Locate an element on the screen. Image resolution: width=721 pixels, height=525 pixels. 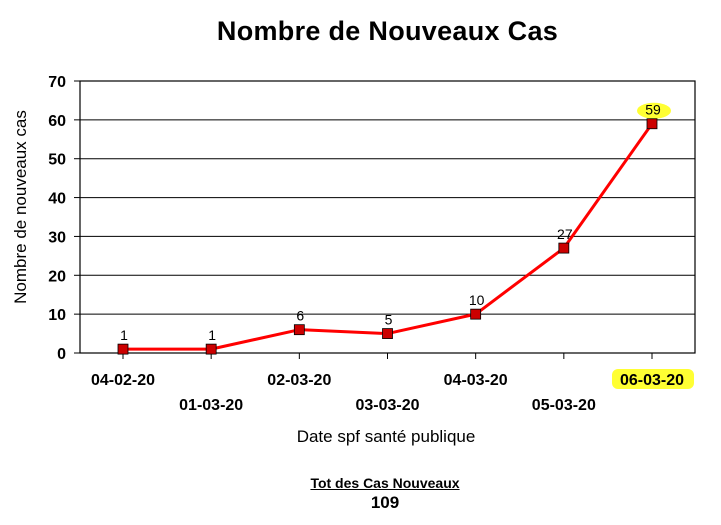
x-tick-label: 02-03-20 is located at coordinates (299, 380).